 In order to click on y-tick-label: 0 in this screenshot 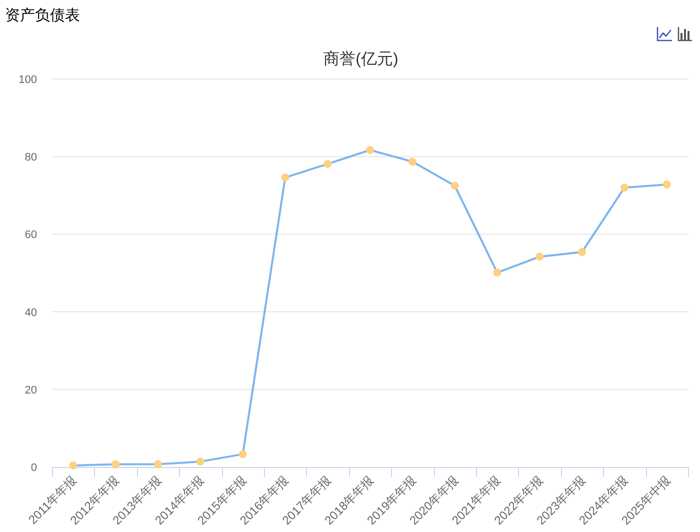, I will do `click(33, 468)`.